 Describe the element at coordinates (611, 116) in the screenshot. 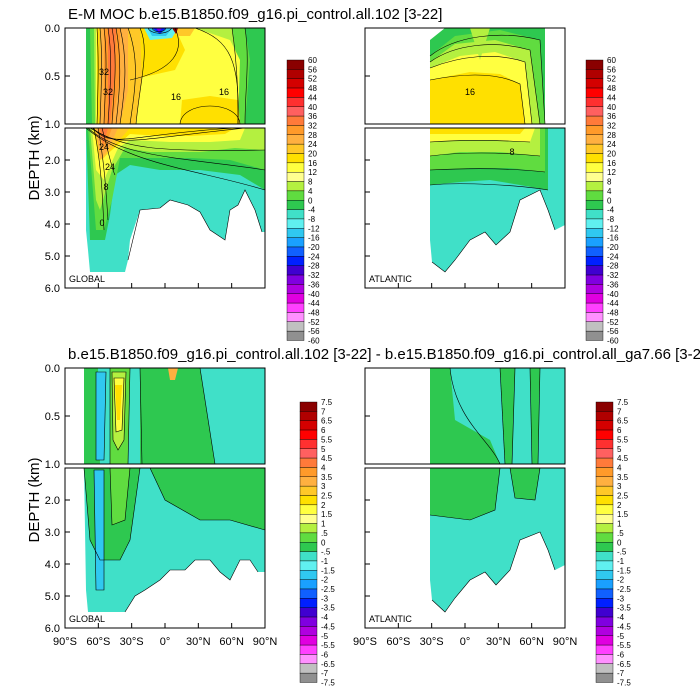

I see `top-right-colorbar-label: 36` at that location.